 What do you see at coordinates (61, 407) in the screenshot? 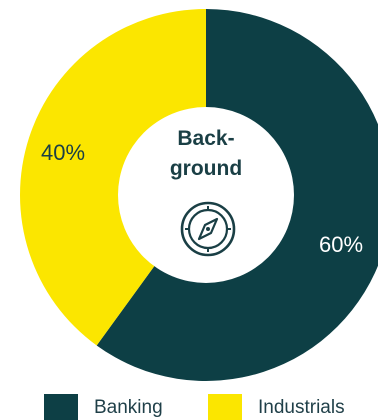
I see `legend-swatch-banking` at bounding box center [61, 407].